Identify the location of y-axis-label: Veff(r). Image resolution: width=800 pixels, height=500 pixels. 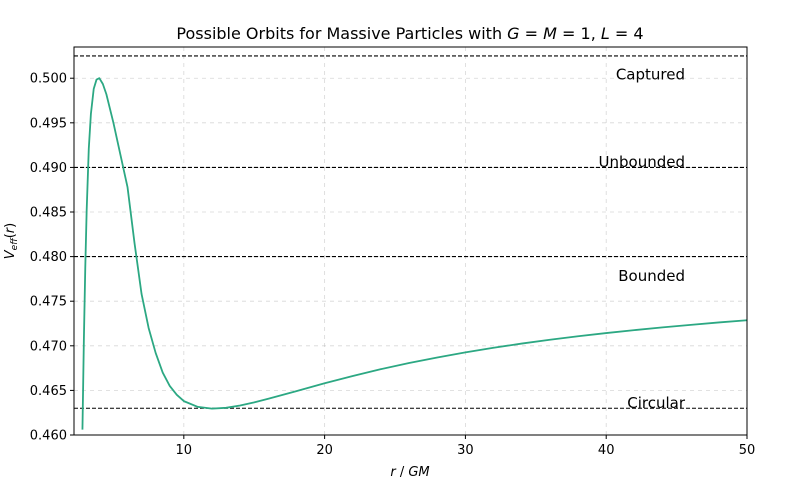
(11, 241).